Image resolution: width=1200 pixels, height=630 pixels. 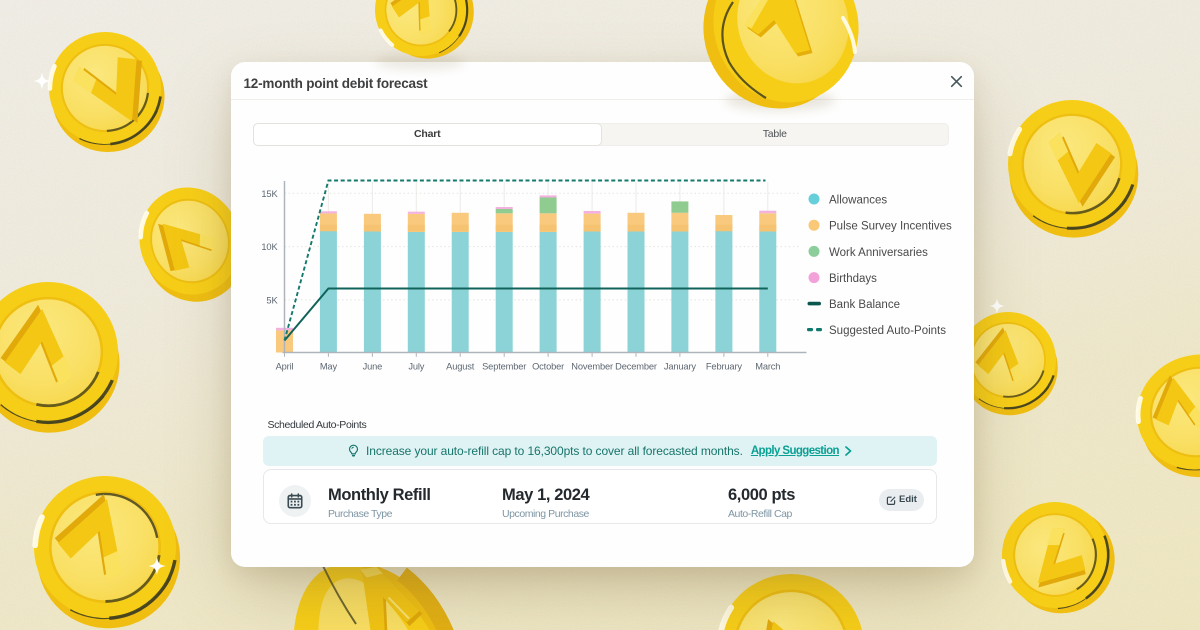 I want to click on svg-text: Allowances, so click(x=858, y=201).